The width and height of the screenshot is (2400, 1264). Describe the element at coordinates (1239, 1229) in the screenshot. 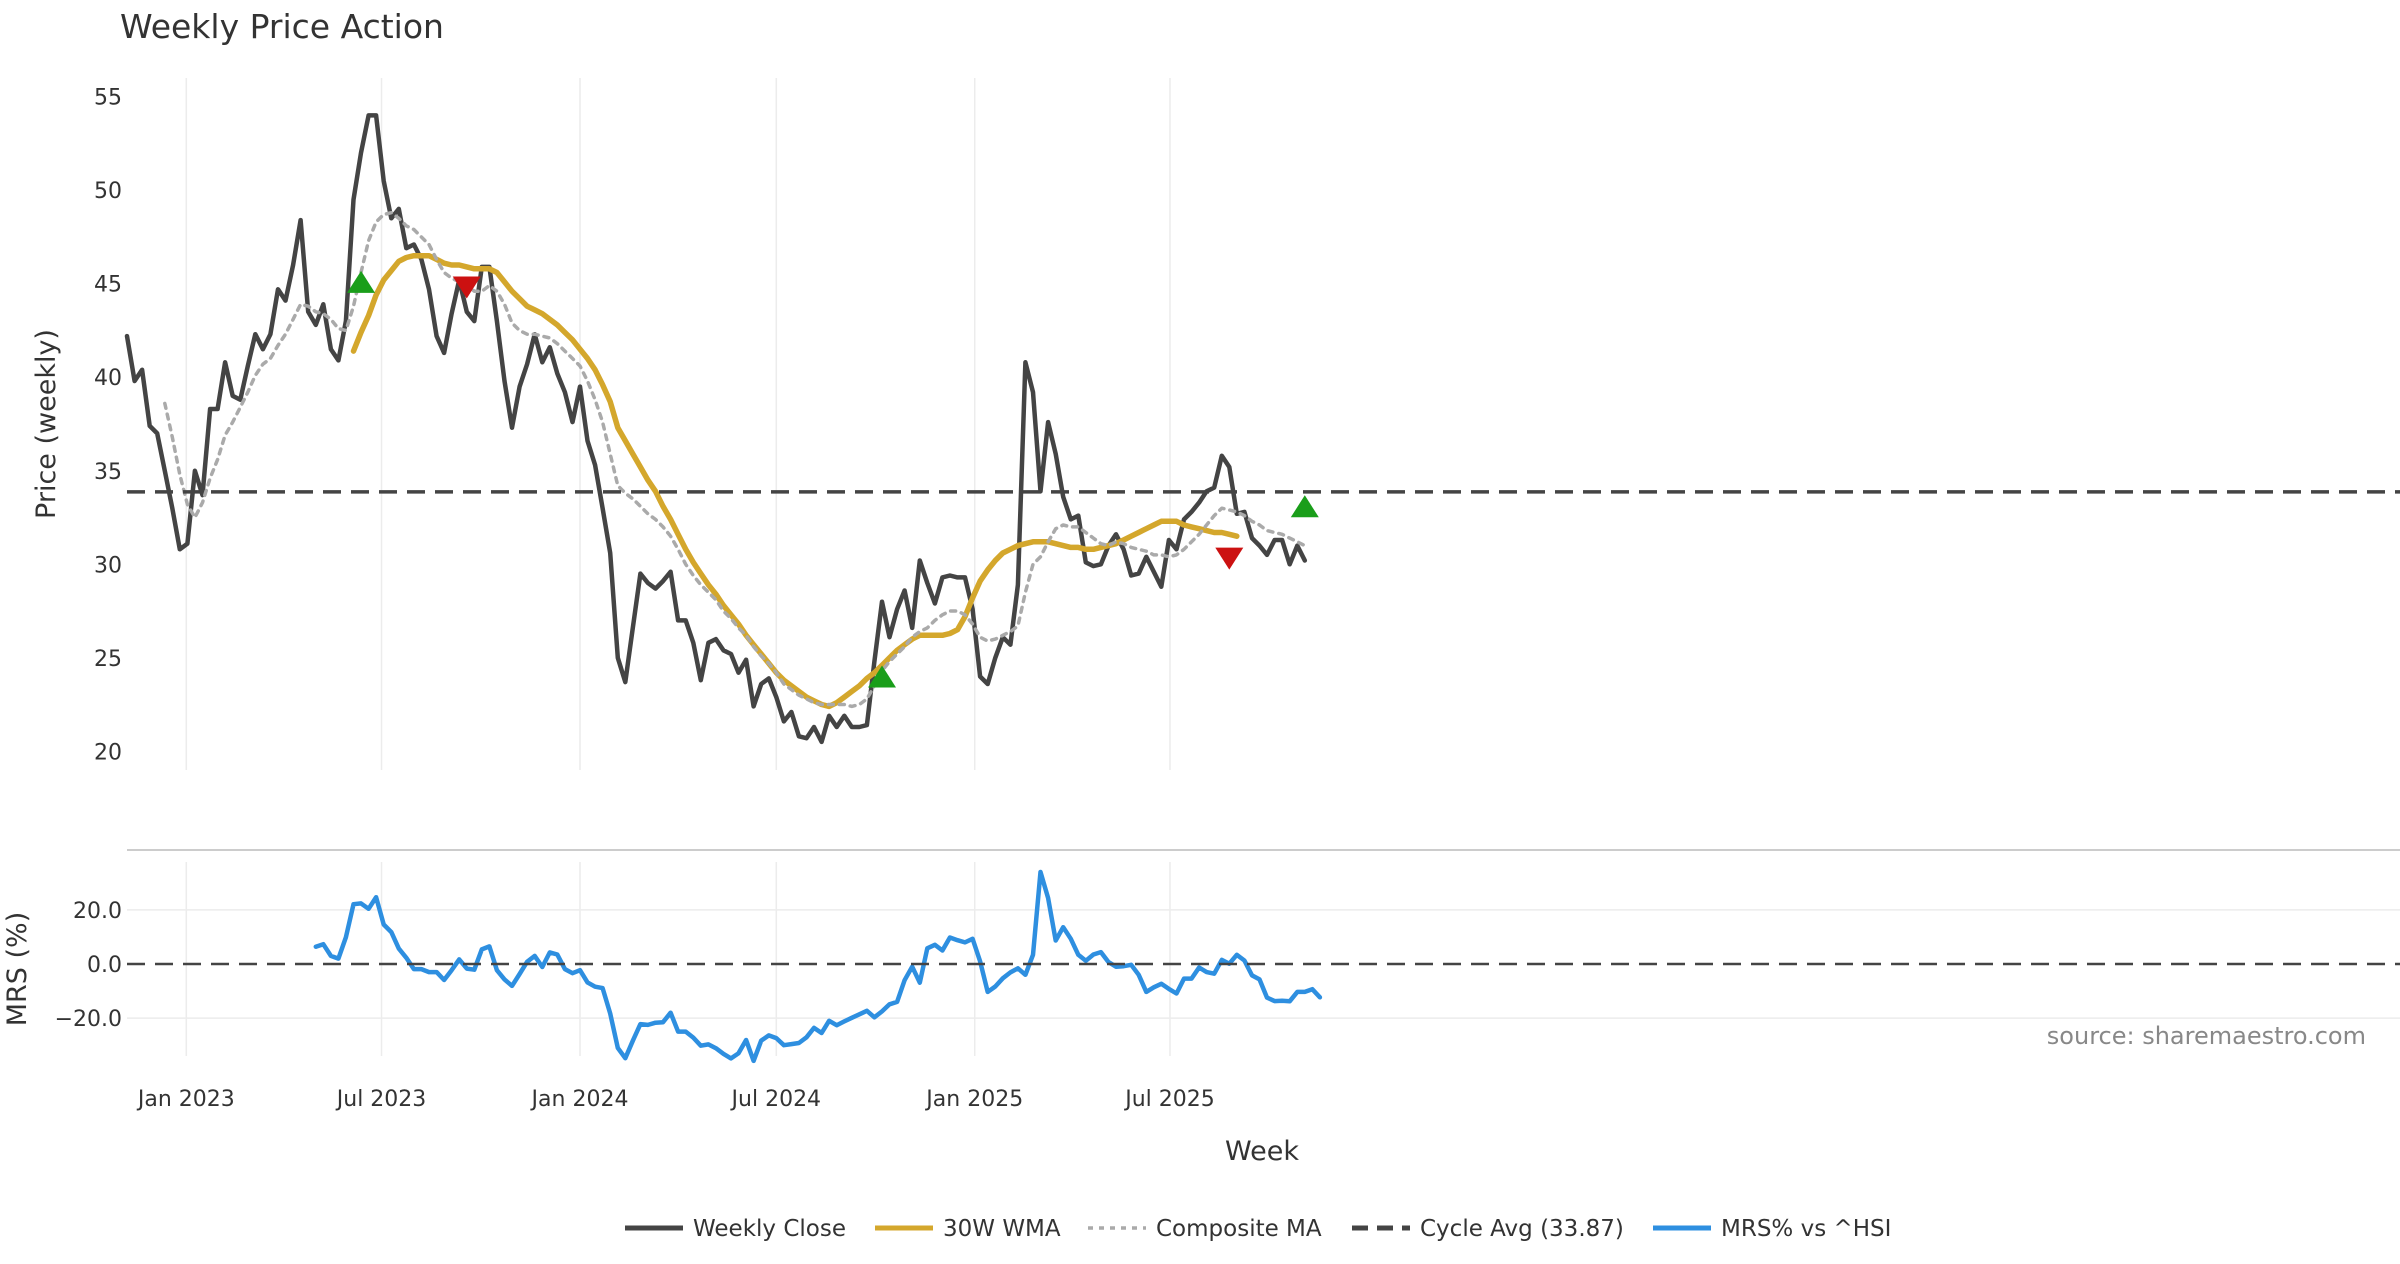

I see `legend-label: Composite MA` at that location.